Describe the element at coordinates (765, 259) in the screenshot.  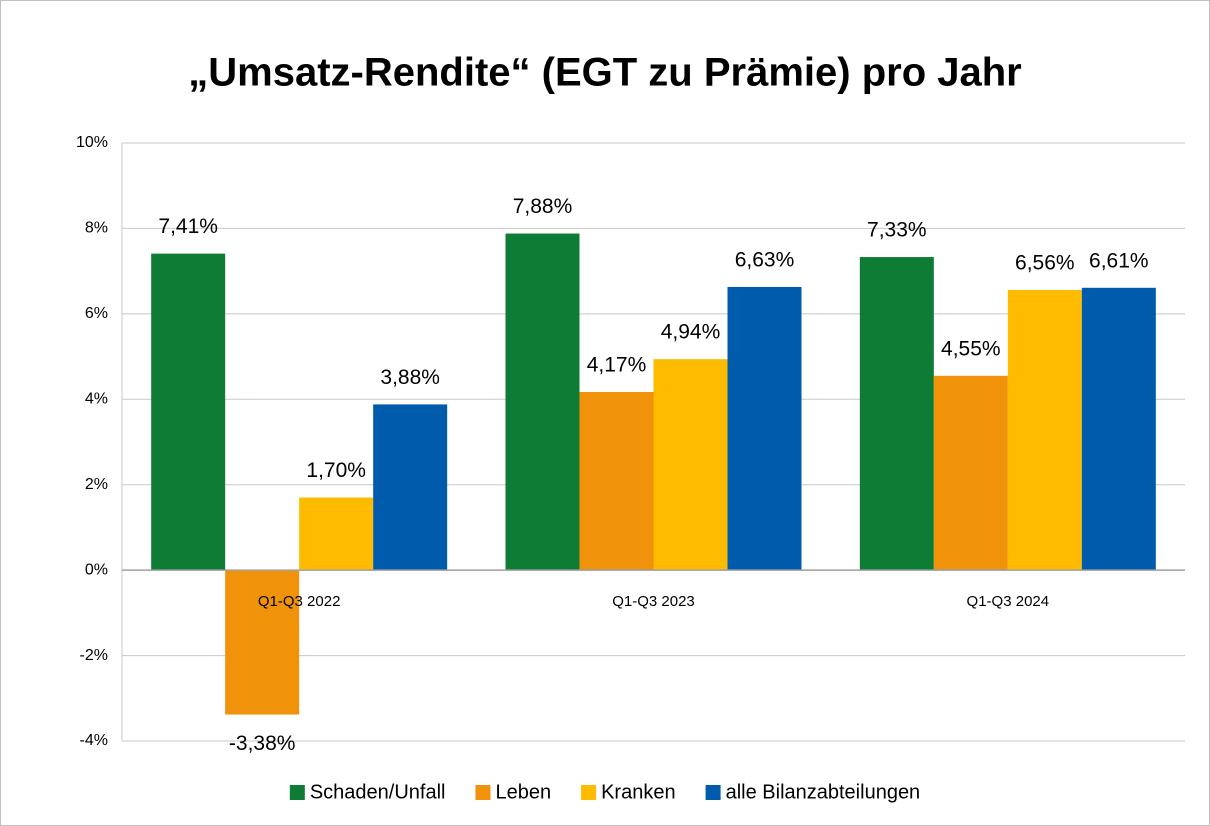
I see `data-label: 6,63%` at that location.